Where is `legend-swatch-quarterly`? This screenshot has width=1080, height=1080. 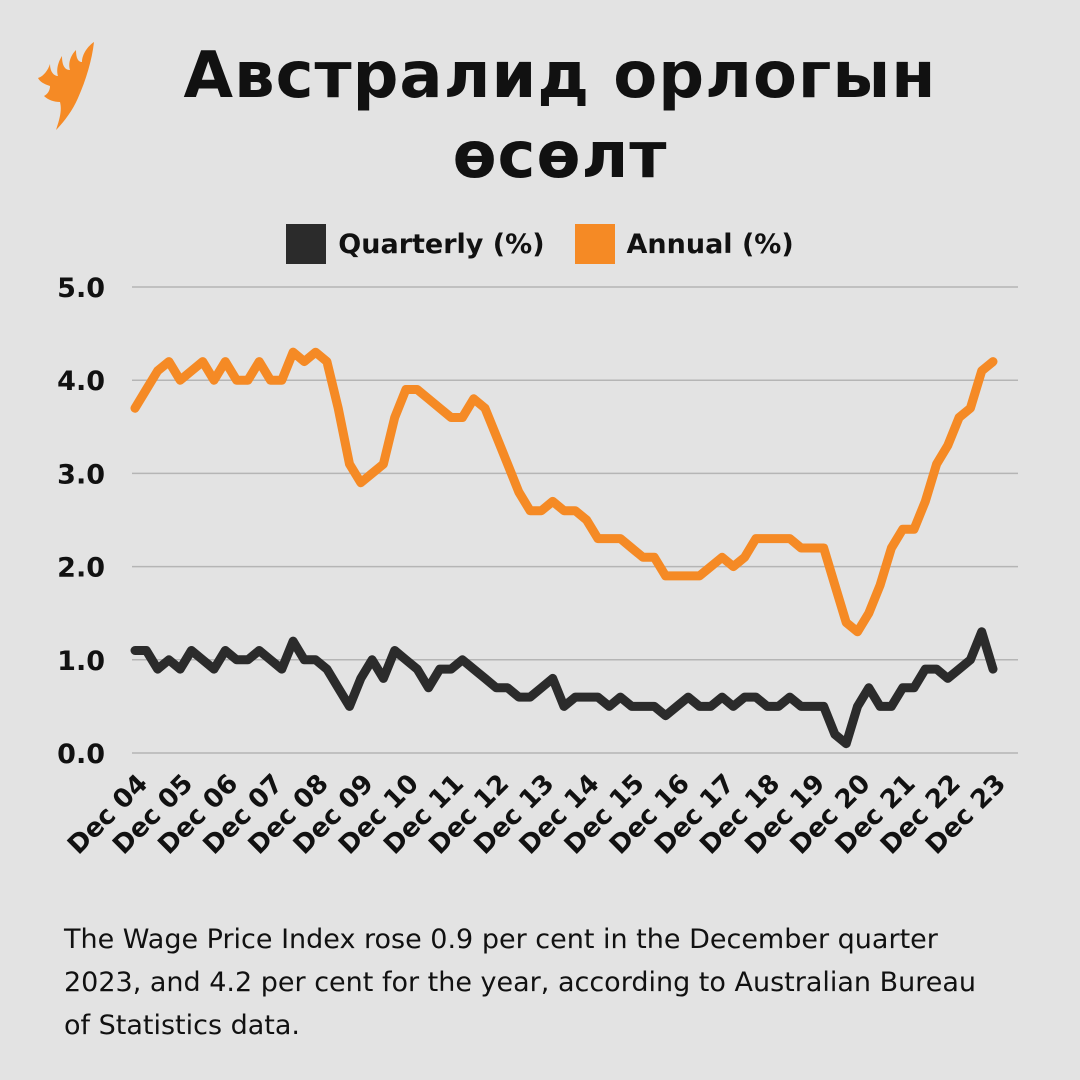 legend-swatch-quarterly is located at coordinates (306, 244).